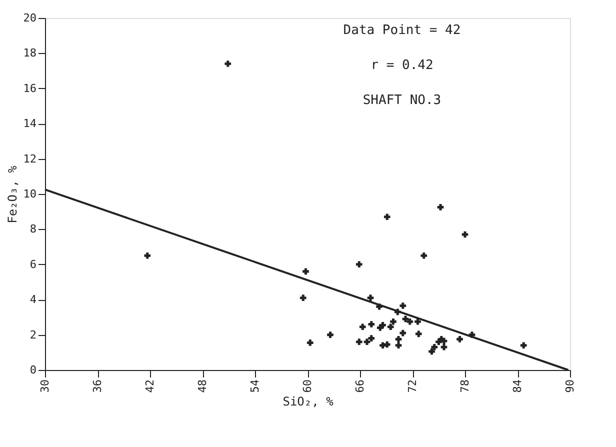 This screenshot has height=447, width=616. I want to click on y-tick-label: 12, so click(29, 159).